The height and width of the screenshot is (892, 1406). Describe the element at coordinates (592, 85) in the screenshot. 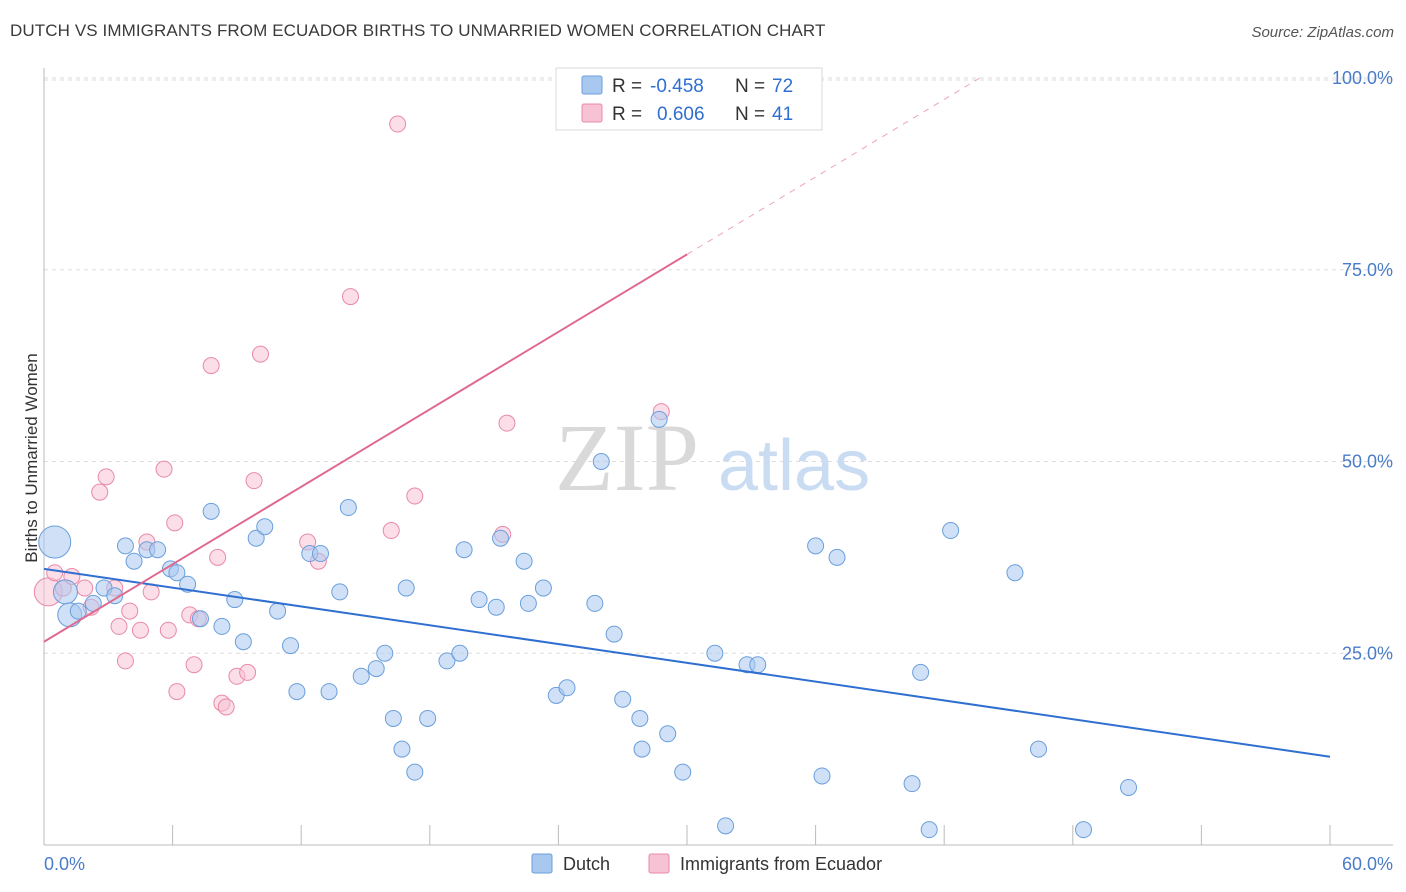

I see `legend-swatch-dutch` at that location.